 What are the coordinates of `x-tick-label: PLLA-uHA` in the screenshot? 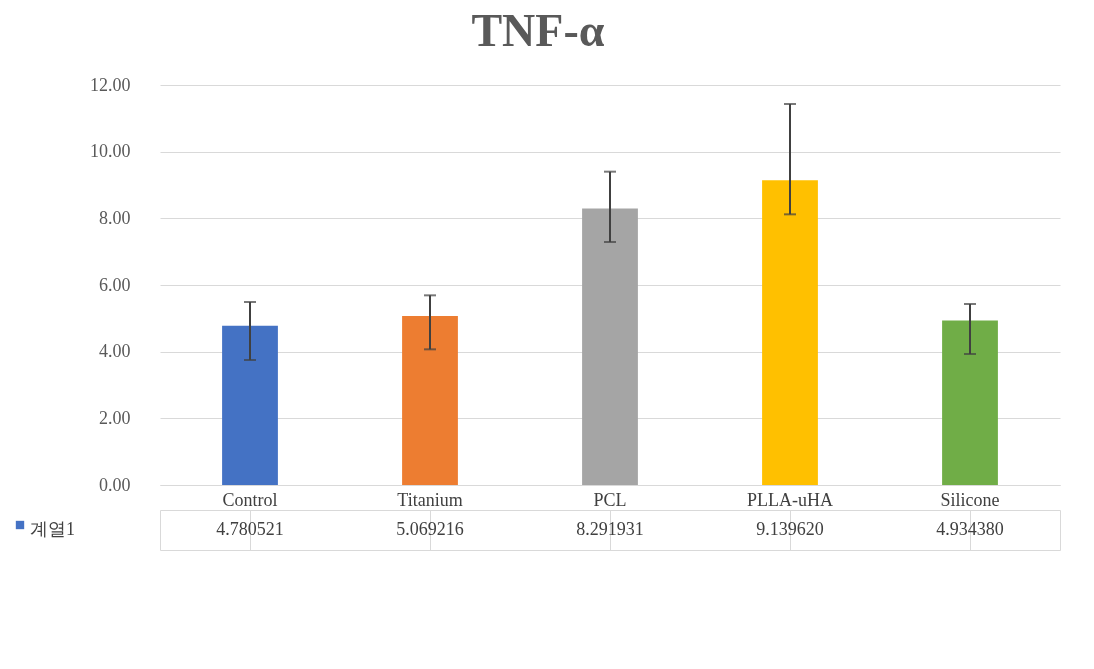 It's located at (790, 499).